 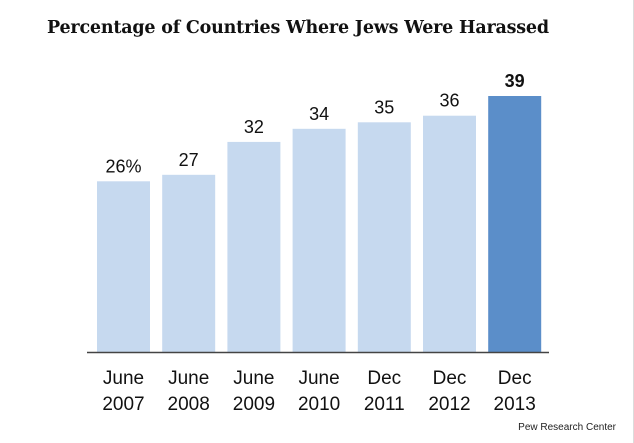 I want to click on bar-june-2008, so click(x=189, y=263).